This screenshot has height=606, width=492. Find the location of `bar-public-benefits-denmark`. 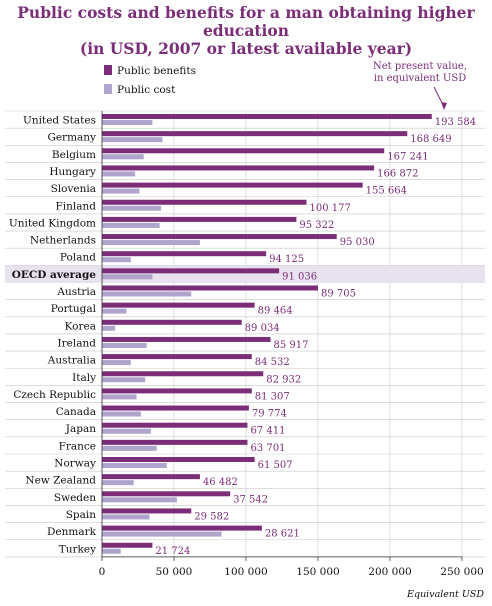

bar-public-benefits-denmark is located at coordinates (182, 528).